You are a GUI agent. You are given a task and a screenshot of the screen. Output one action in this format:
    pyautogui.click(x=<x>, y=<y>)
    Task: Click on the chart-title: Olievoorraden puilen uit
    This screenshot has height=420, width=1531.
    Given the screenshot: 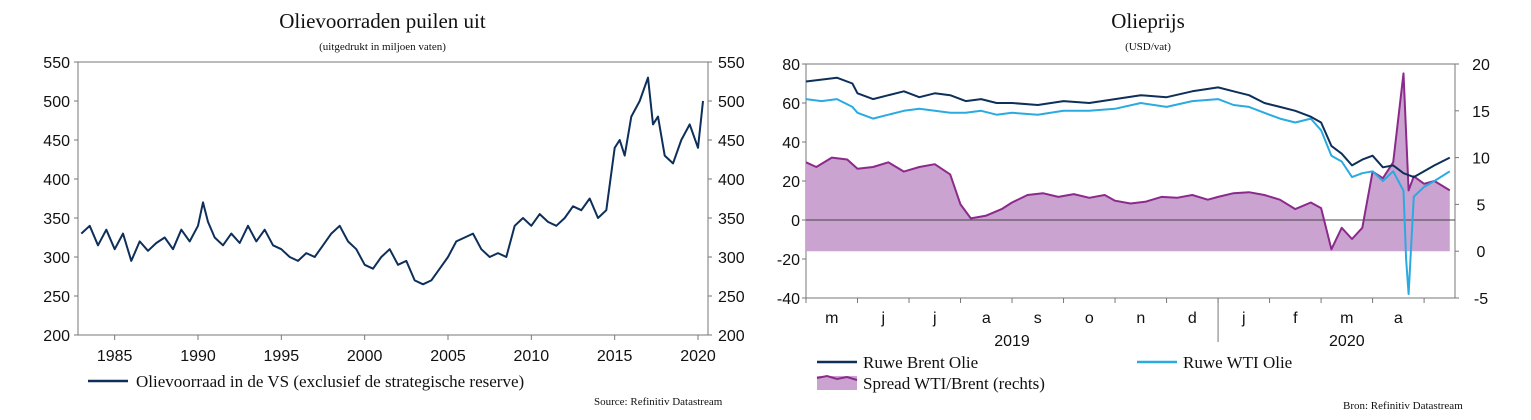 What is the action you would take?
    pyautogui.click(x=382, y=21)
    